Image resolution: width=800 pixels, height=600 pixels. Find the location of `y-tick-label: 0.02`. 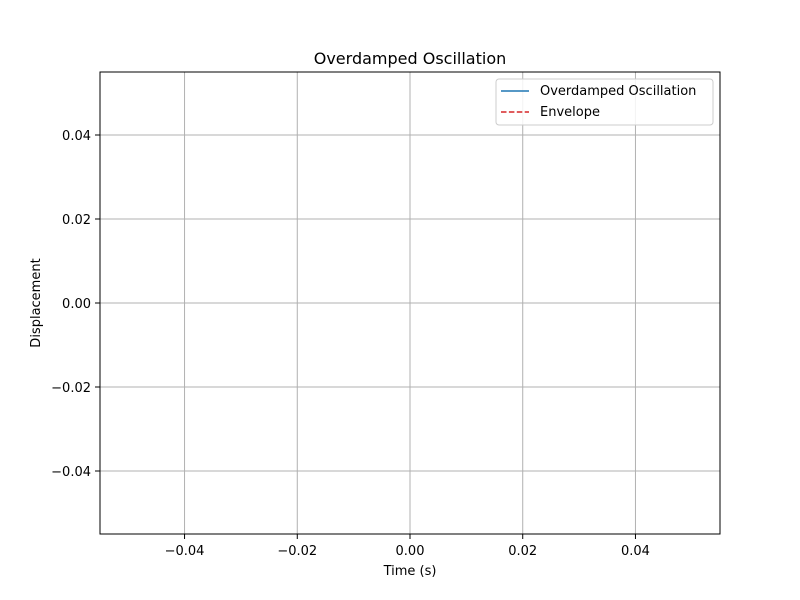

y-tick-label: 0.02 is located at coordinates (76, 220).